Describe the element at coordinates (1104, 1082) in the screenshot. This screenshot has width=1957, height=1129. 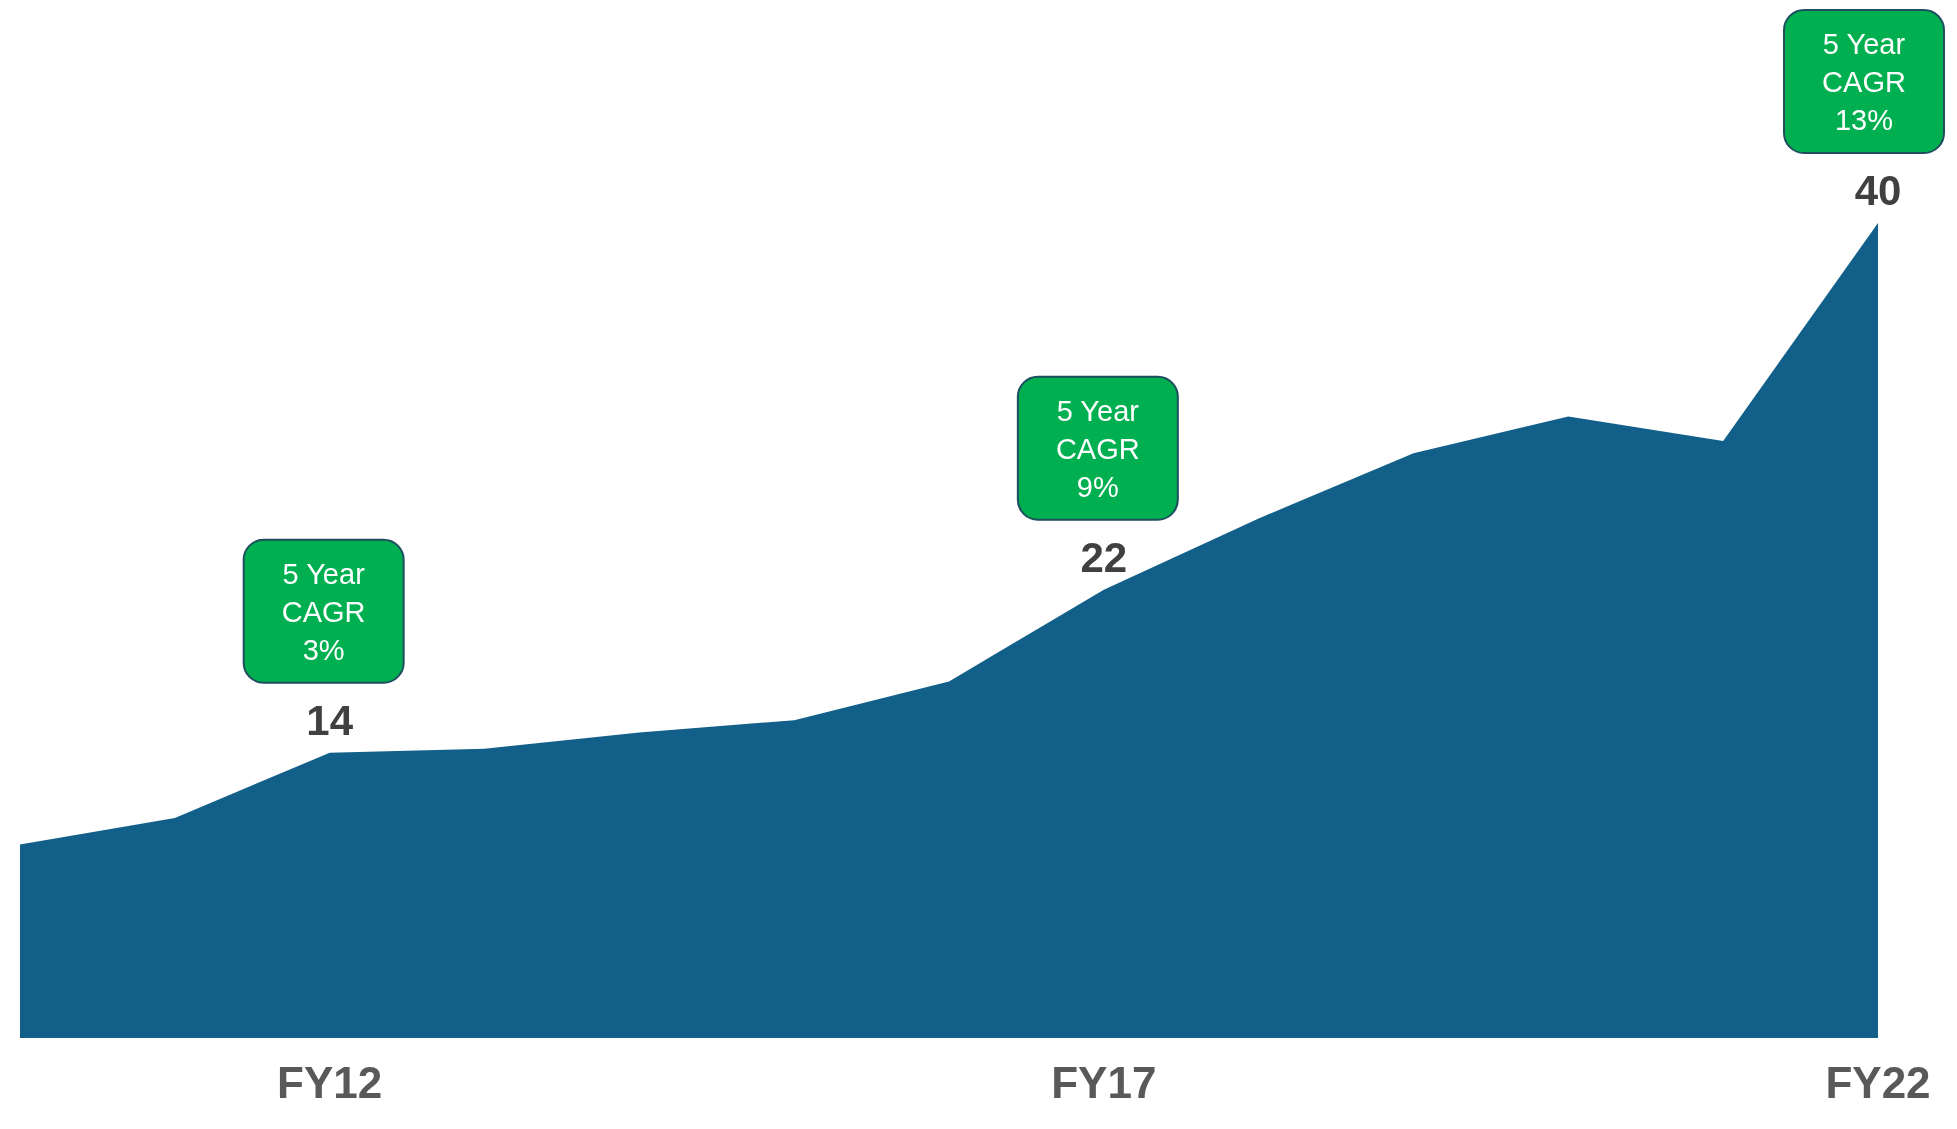
I see `x-tick-label: FY17` at that location.